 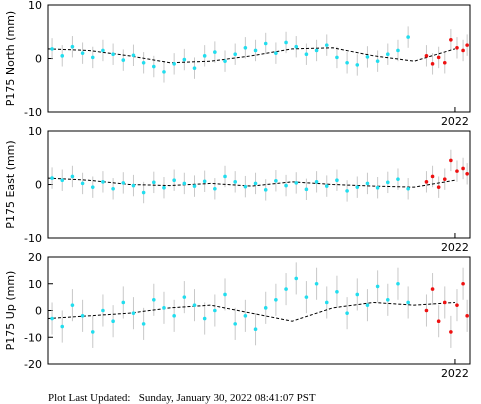 What do you see at coordinates (33, 112) in the screenshot?
I see `y-tick-label: -10` at bounding box center [33, 112].